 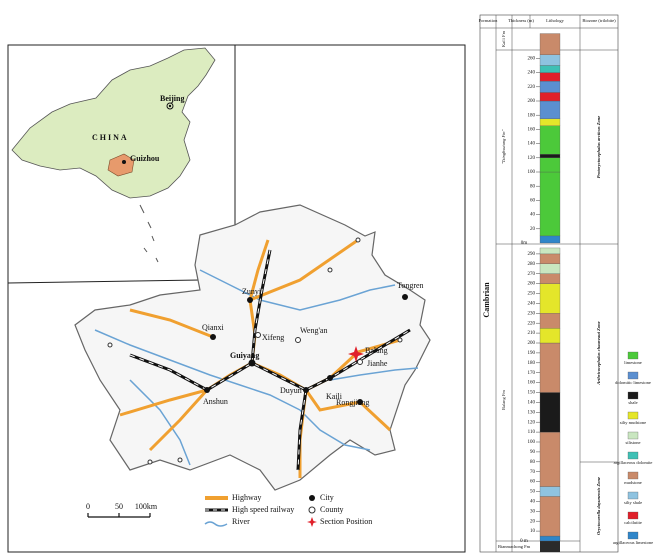 What do you see at coordinates (598, 506) in the screenshot?
I see `zone-label: Oryctocarella duyunensis Zone` at bounding box center [598, 506].